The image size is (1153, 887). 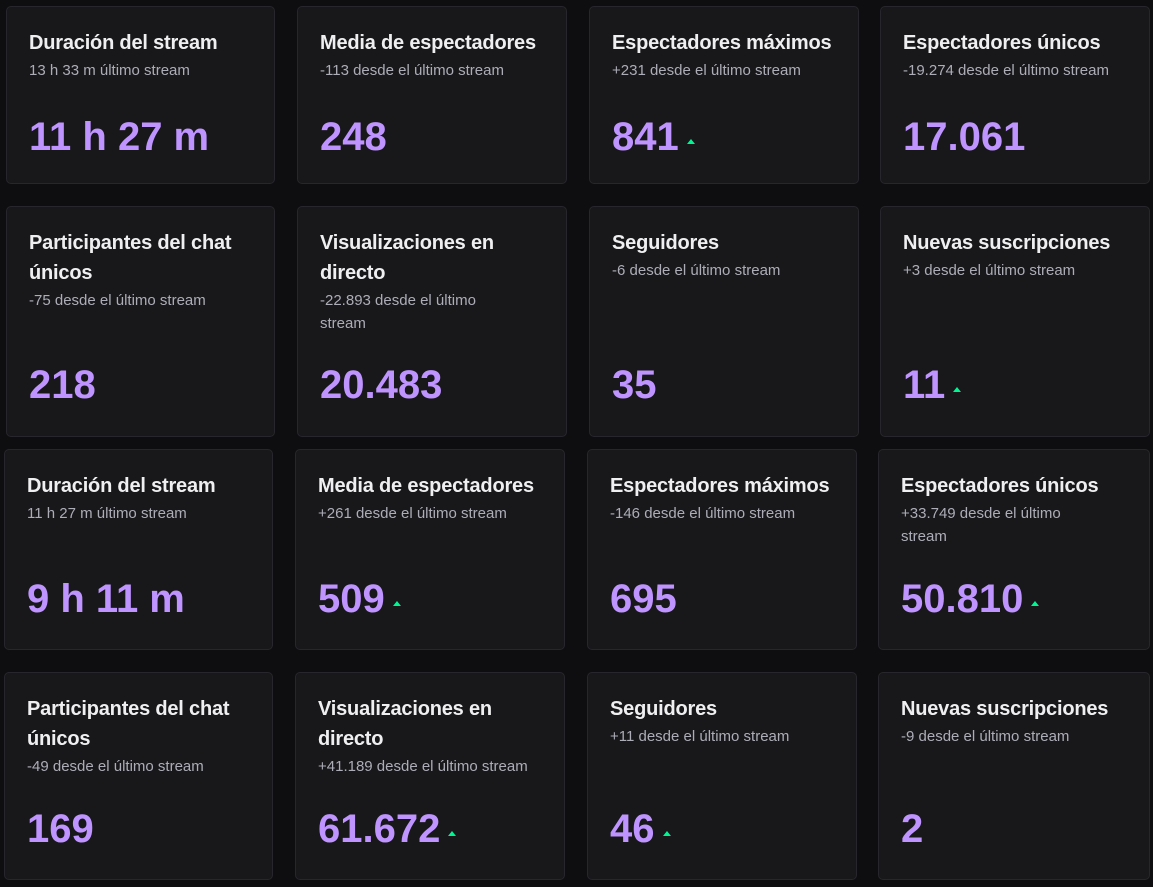 I want to click on stat-value-text: 695, so click(x=643, y=599).